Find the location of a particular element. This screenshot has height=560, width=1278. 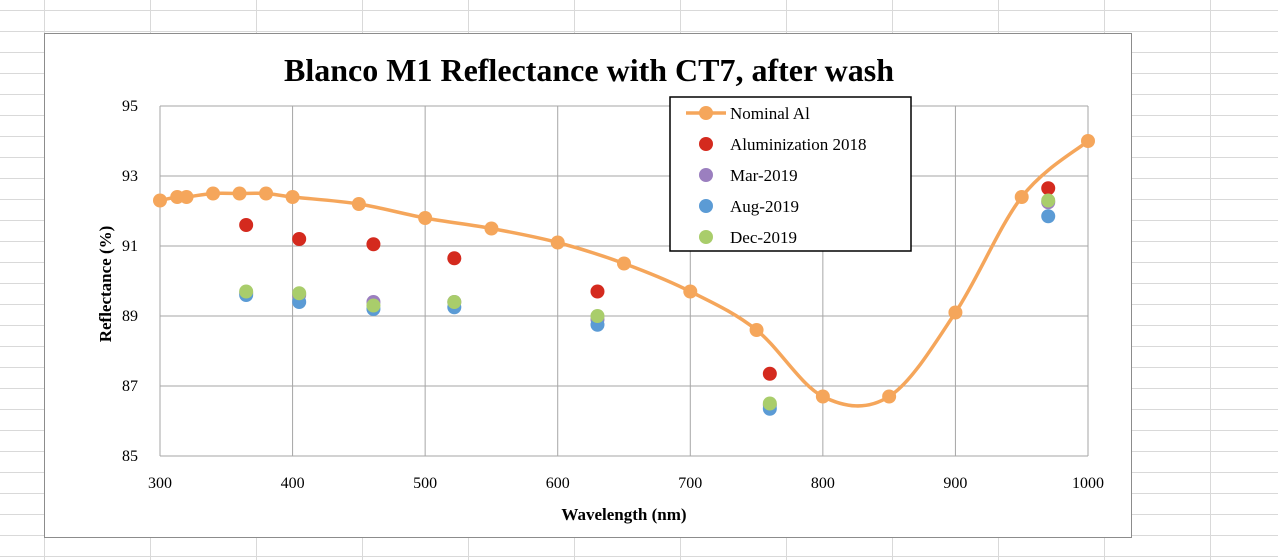

legend-label: Nominal Al is located at coordinates (770, 113).